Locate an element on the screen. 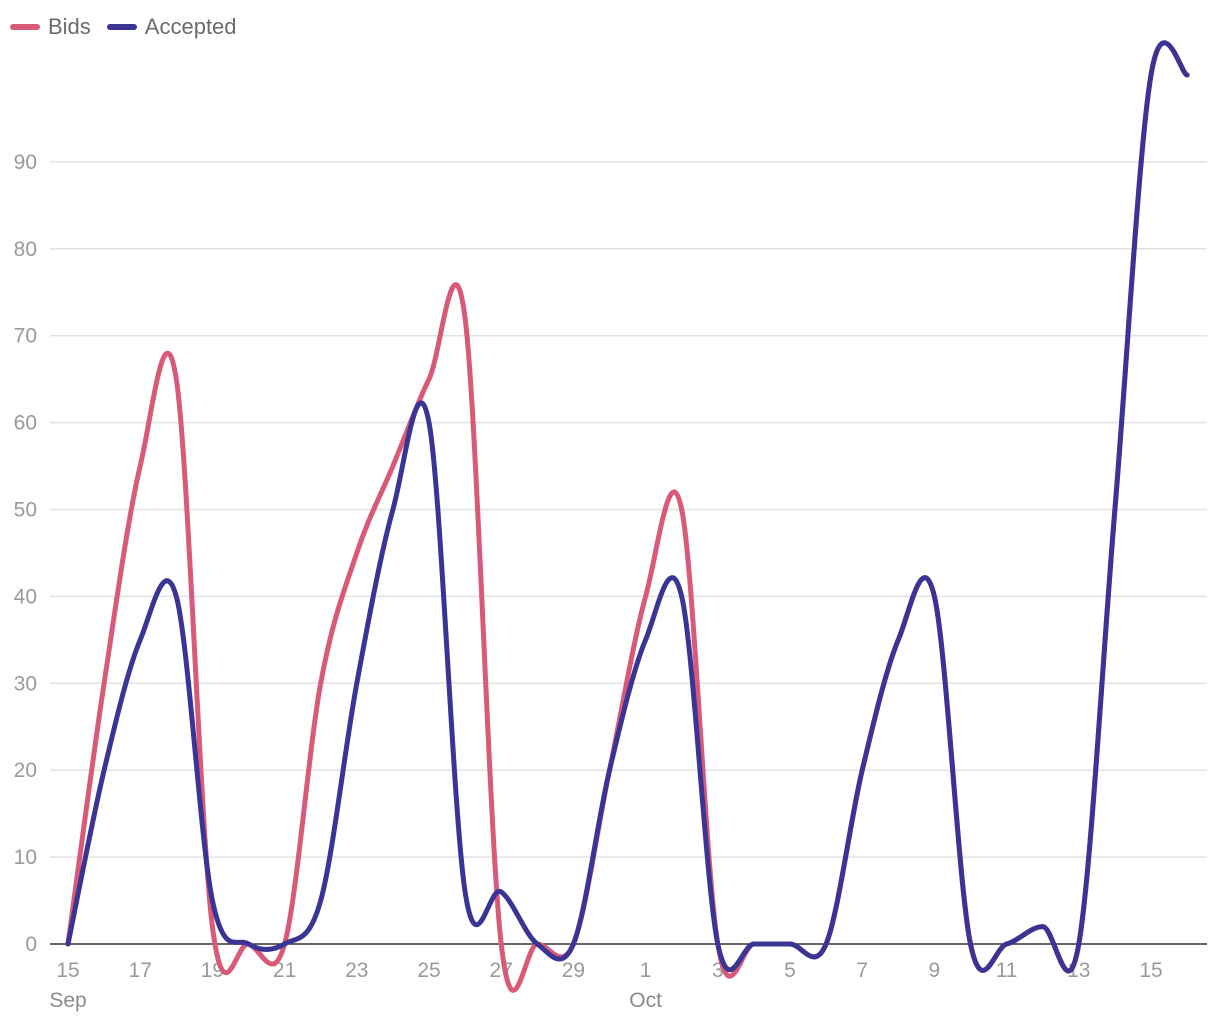 The image size is (1220, 1020). x-tick-label: 7 is located at coordinates (862, 970).